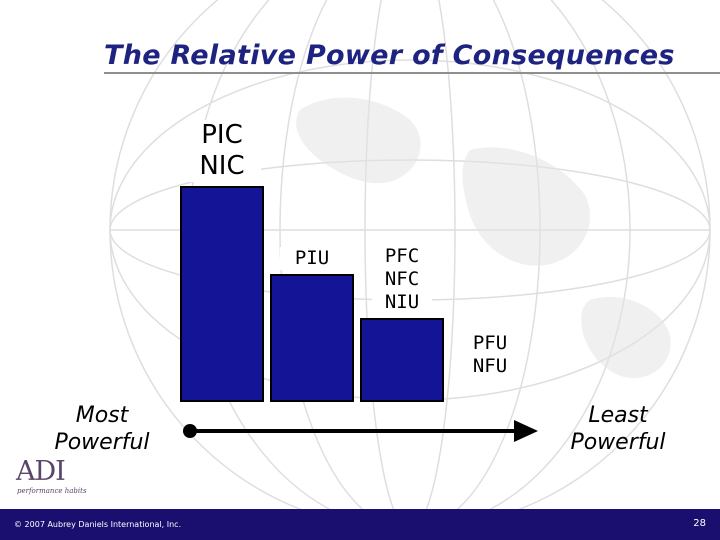  I want to click on adi-logo-mark: ADI, so click(41, 471).